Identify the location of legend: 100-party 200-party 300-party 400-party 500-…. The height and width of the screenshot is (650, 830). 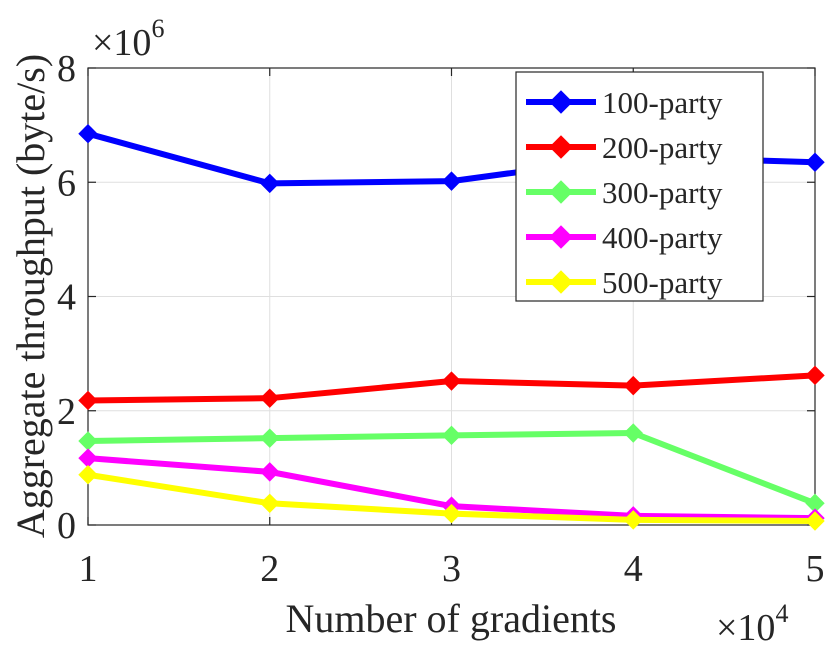
(639, 186).